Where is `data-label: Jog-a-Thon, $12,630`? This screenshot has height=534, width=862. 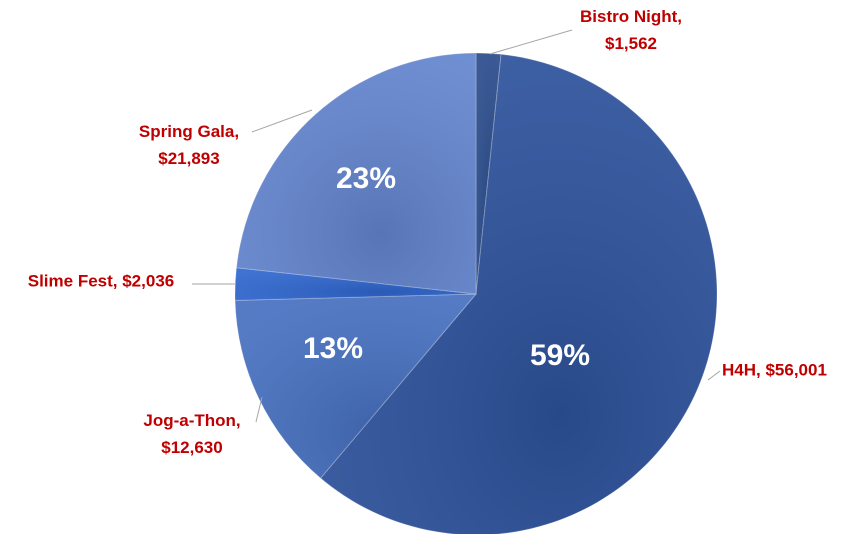
data-label: Jog-a-Thon, $12,630 is located at coordinates (191, 434).